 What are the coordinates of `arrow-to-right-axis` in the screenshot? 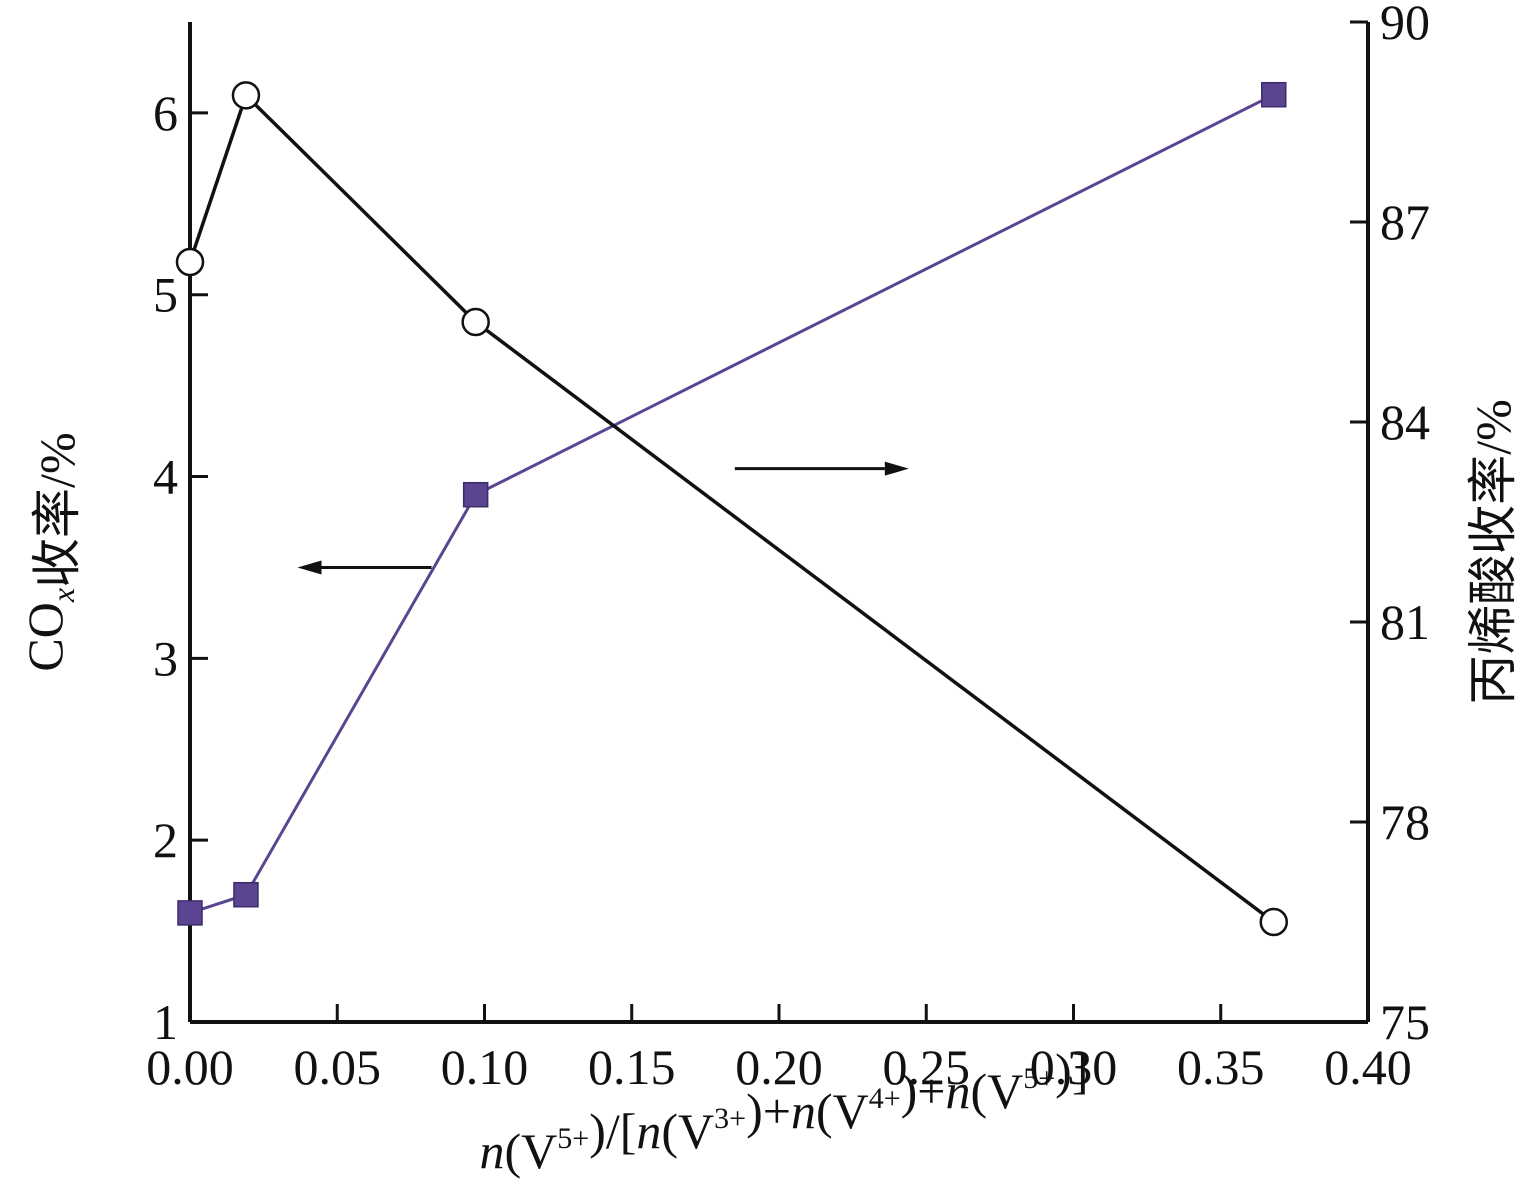 It's located at (821, 468).